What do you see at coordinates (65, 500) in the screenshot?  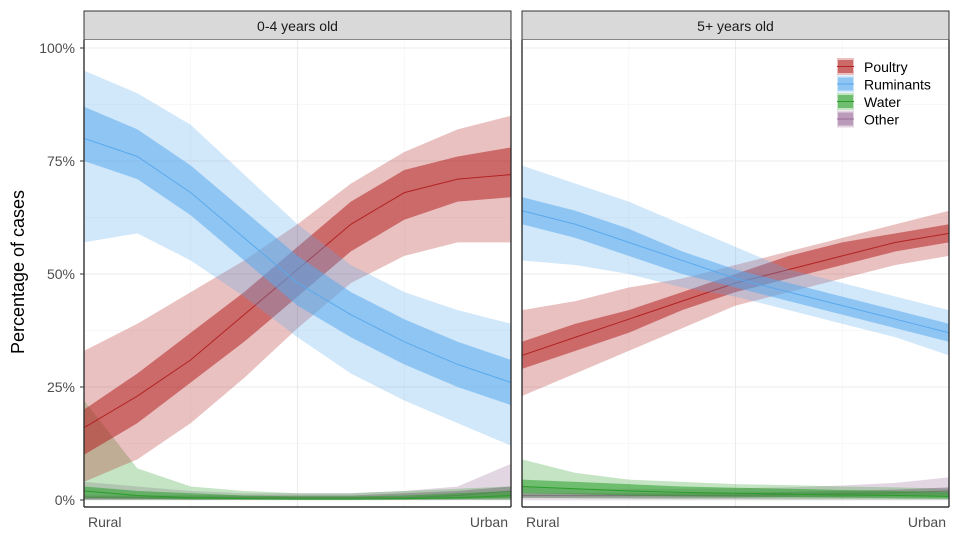 I see `y-tick-label: 0%` at bounding box center [65, 500].